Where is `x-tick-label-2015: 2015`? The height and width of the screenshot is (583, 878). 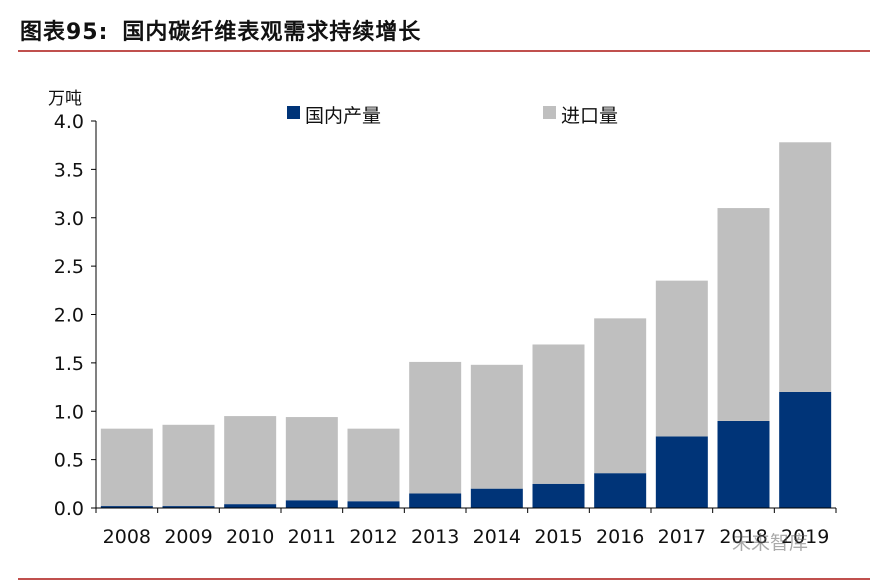
x-tick-label-2015: 2015 is located at coordinates (558, 537).